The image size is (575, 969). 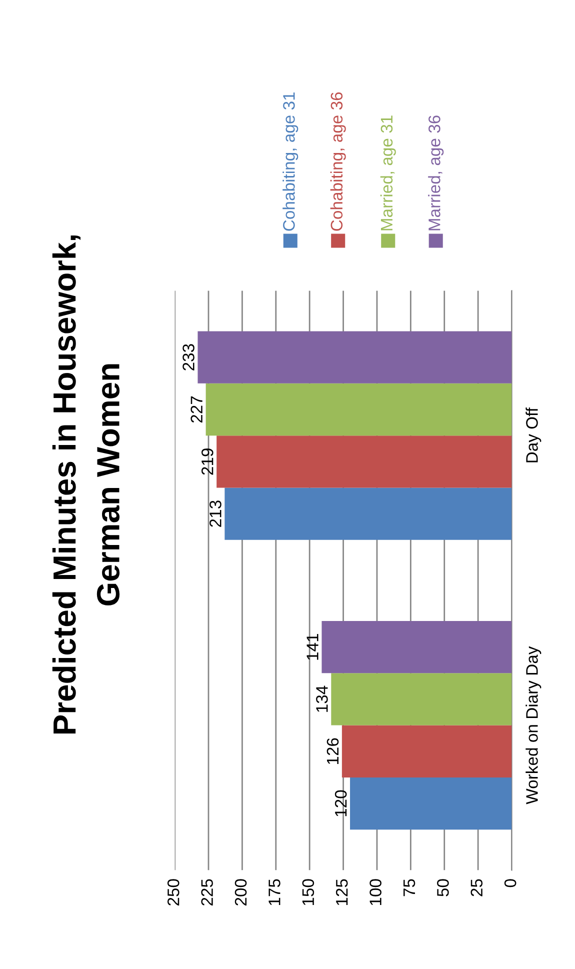 I want to click on x-tick-label: 125, so click(x=342, y=892).